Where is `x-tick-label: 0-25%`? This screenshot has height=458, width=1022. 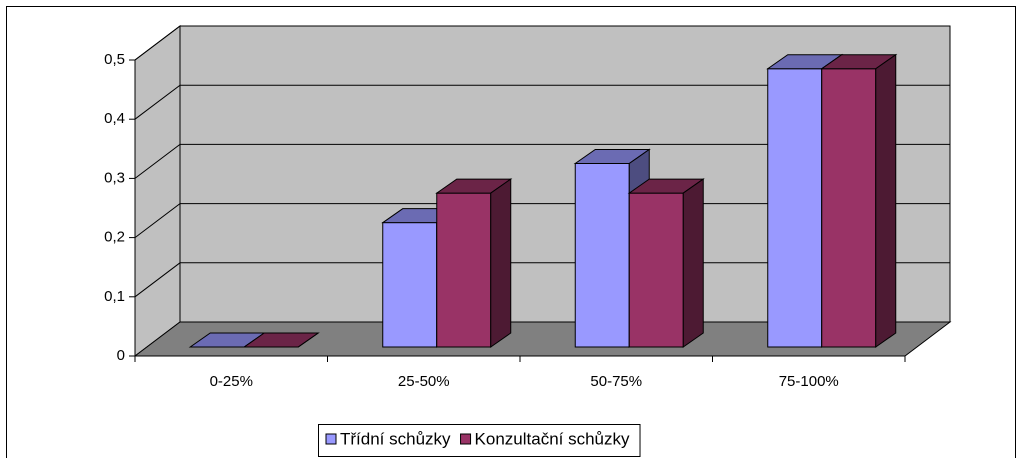 x-tick-label: 0-25% is located at coordinates (231, 381).